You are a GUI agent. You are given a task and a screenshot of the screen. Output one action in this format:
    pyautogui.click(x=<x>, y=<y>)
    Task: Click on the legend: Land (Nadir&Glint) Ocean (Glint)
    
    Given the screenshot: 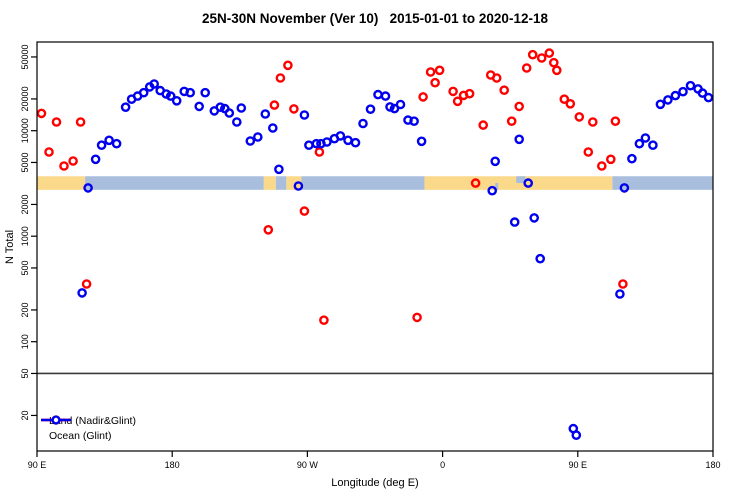 What is the action you would take?
    pyautogui.click(x=88, y=429)
    